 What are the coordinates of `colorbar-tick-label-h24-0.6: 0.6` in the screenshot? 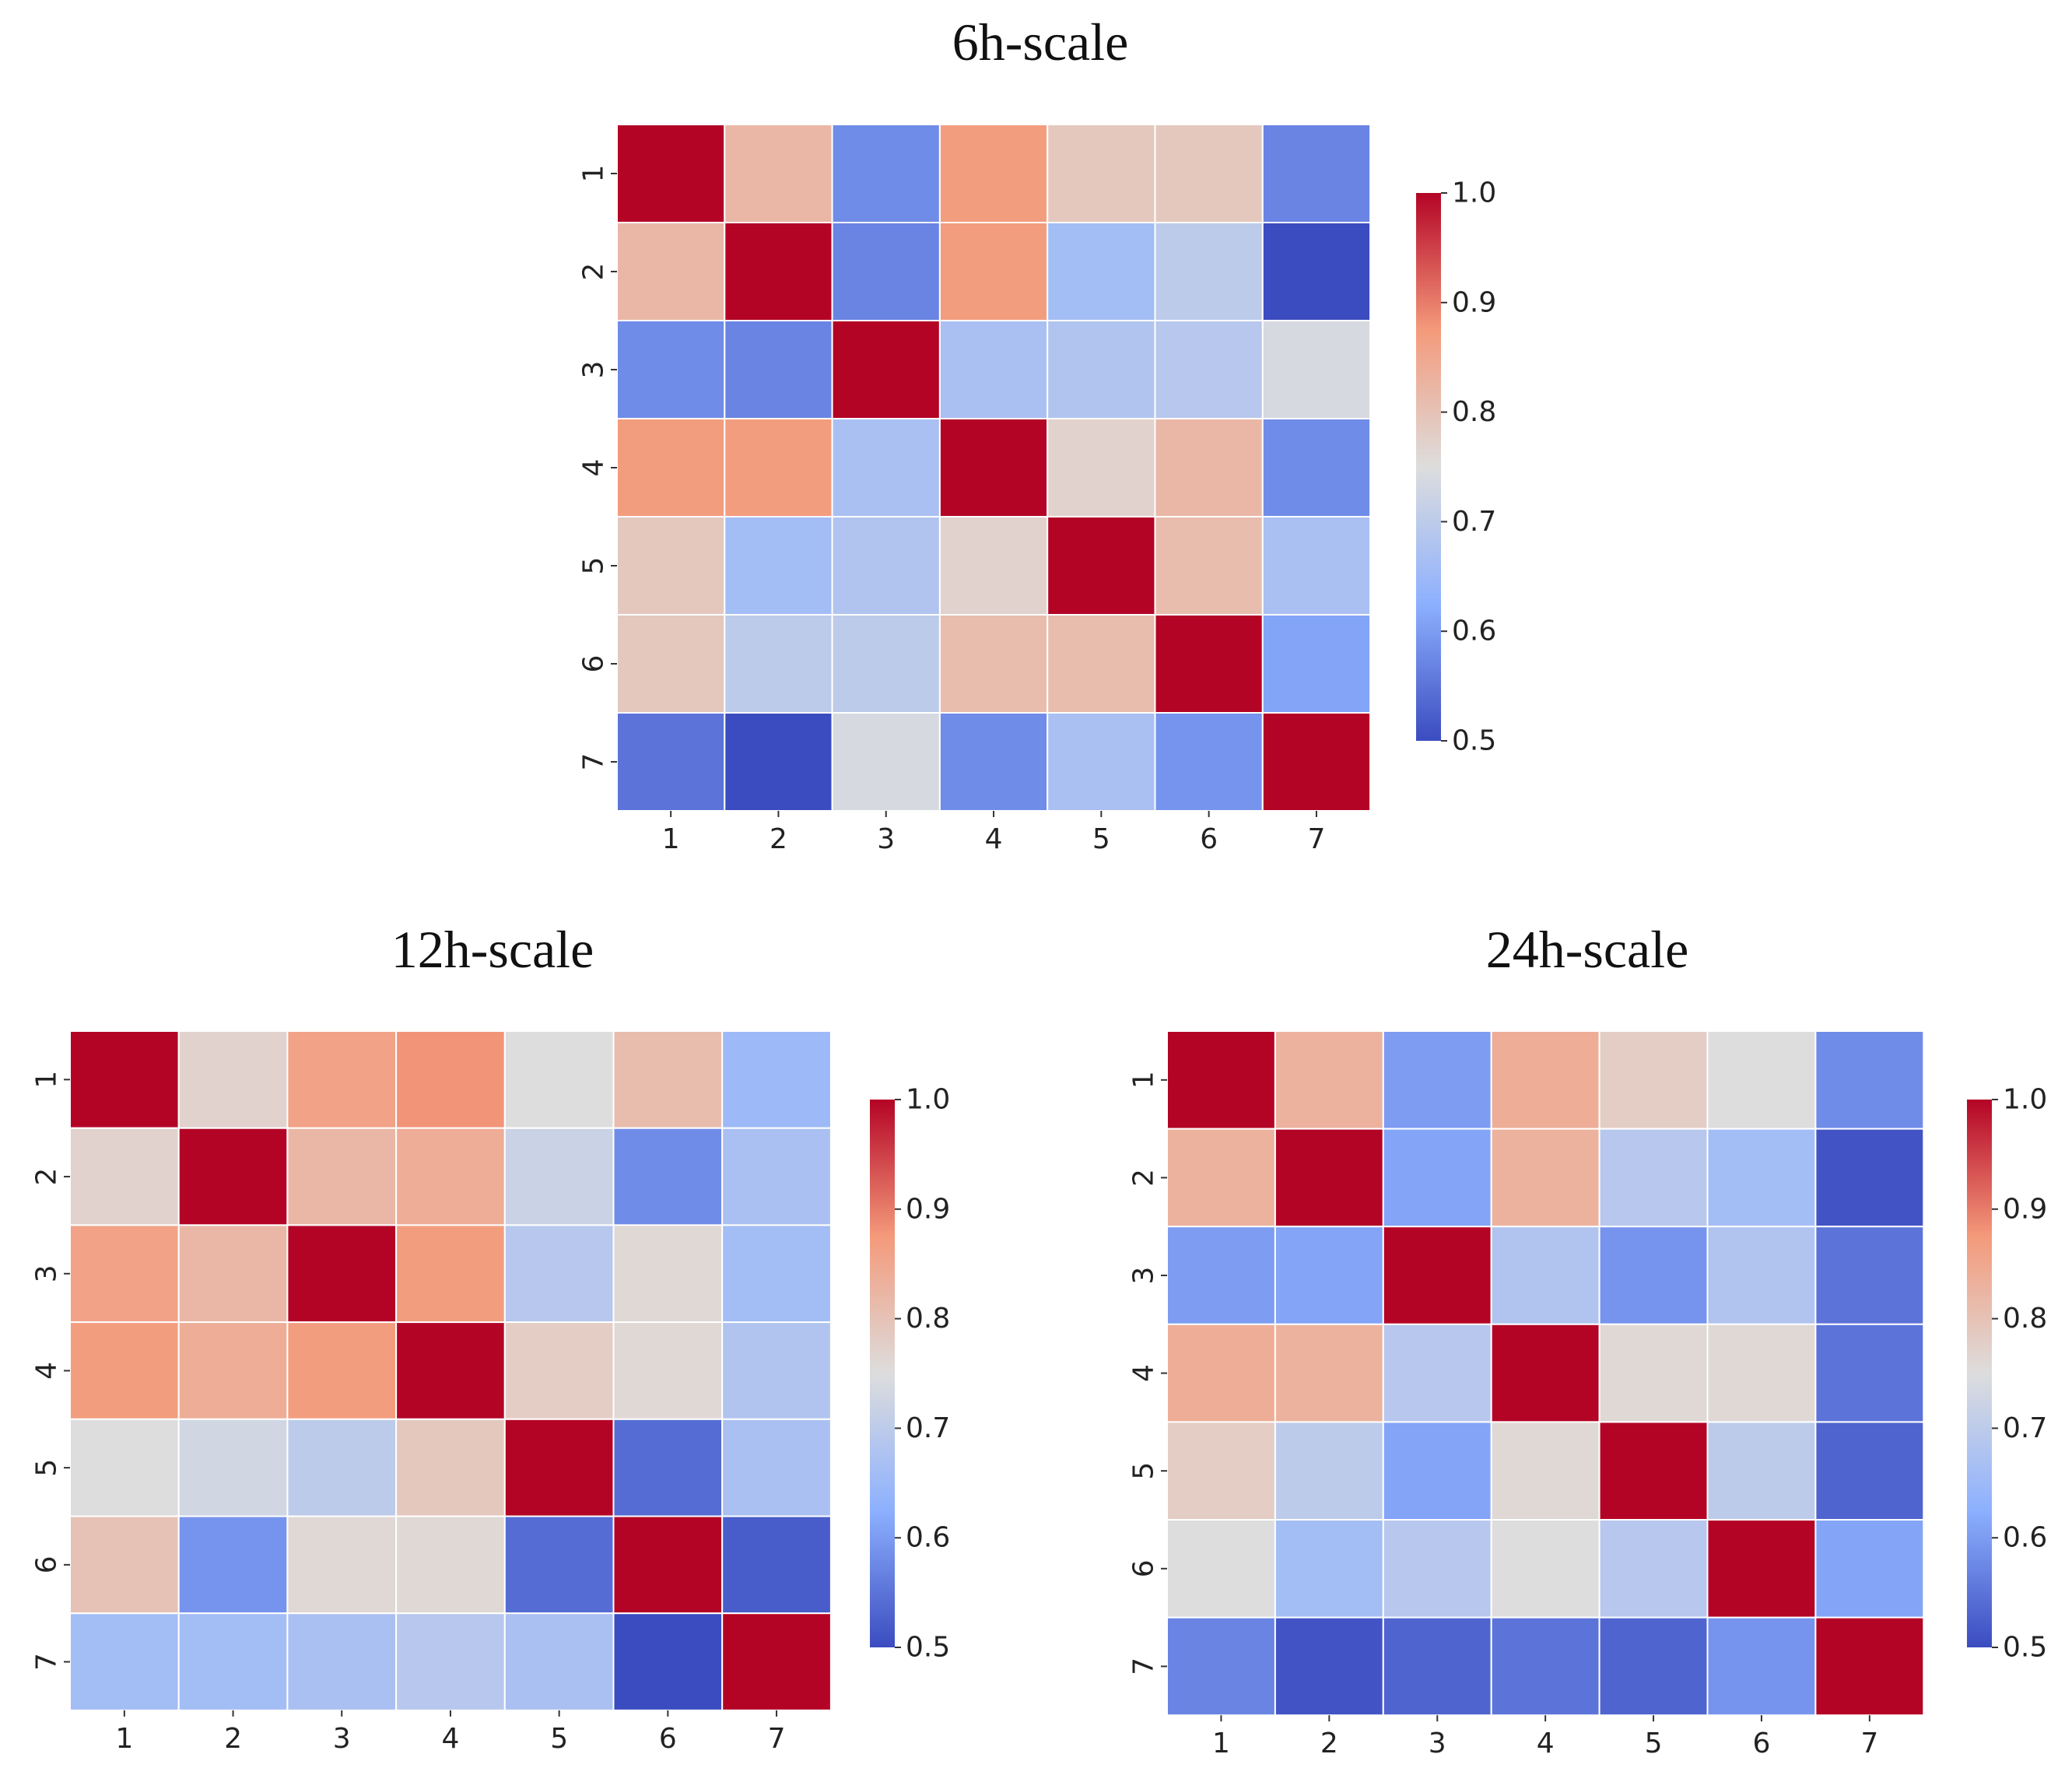 It's located at (2025, 1538).